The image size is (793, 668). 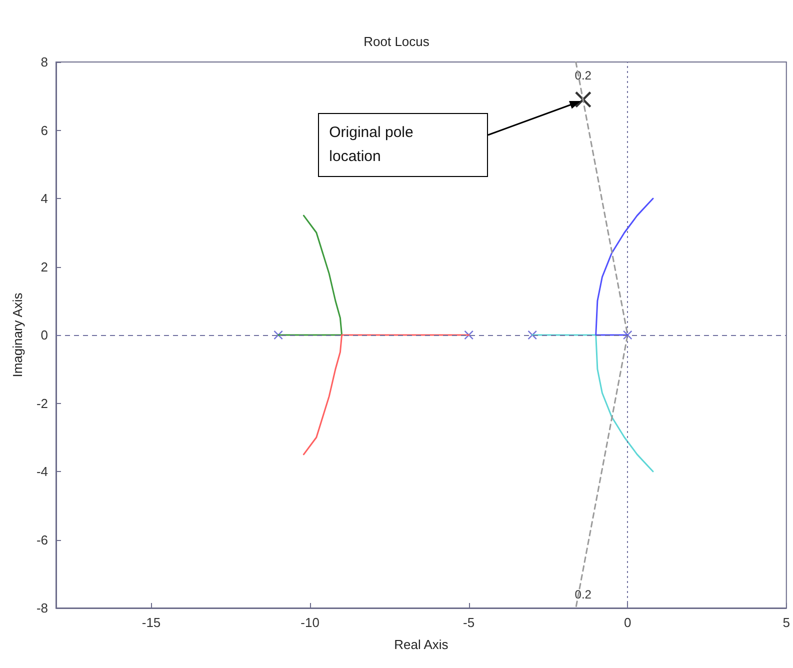 I want to click on x-tick-label: -5, so click(x=469, y=622).